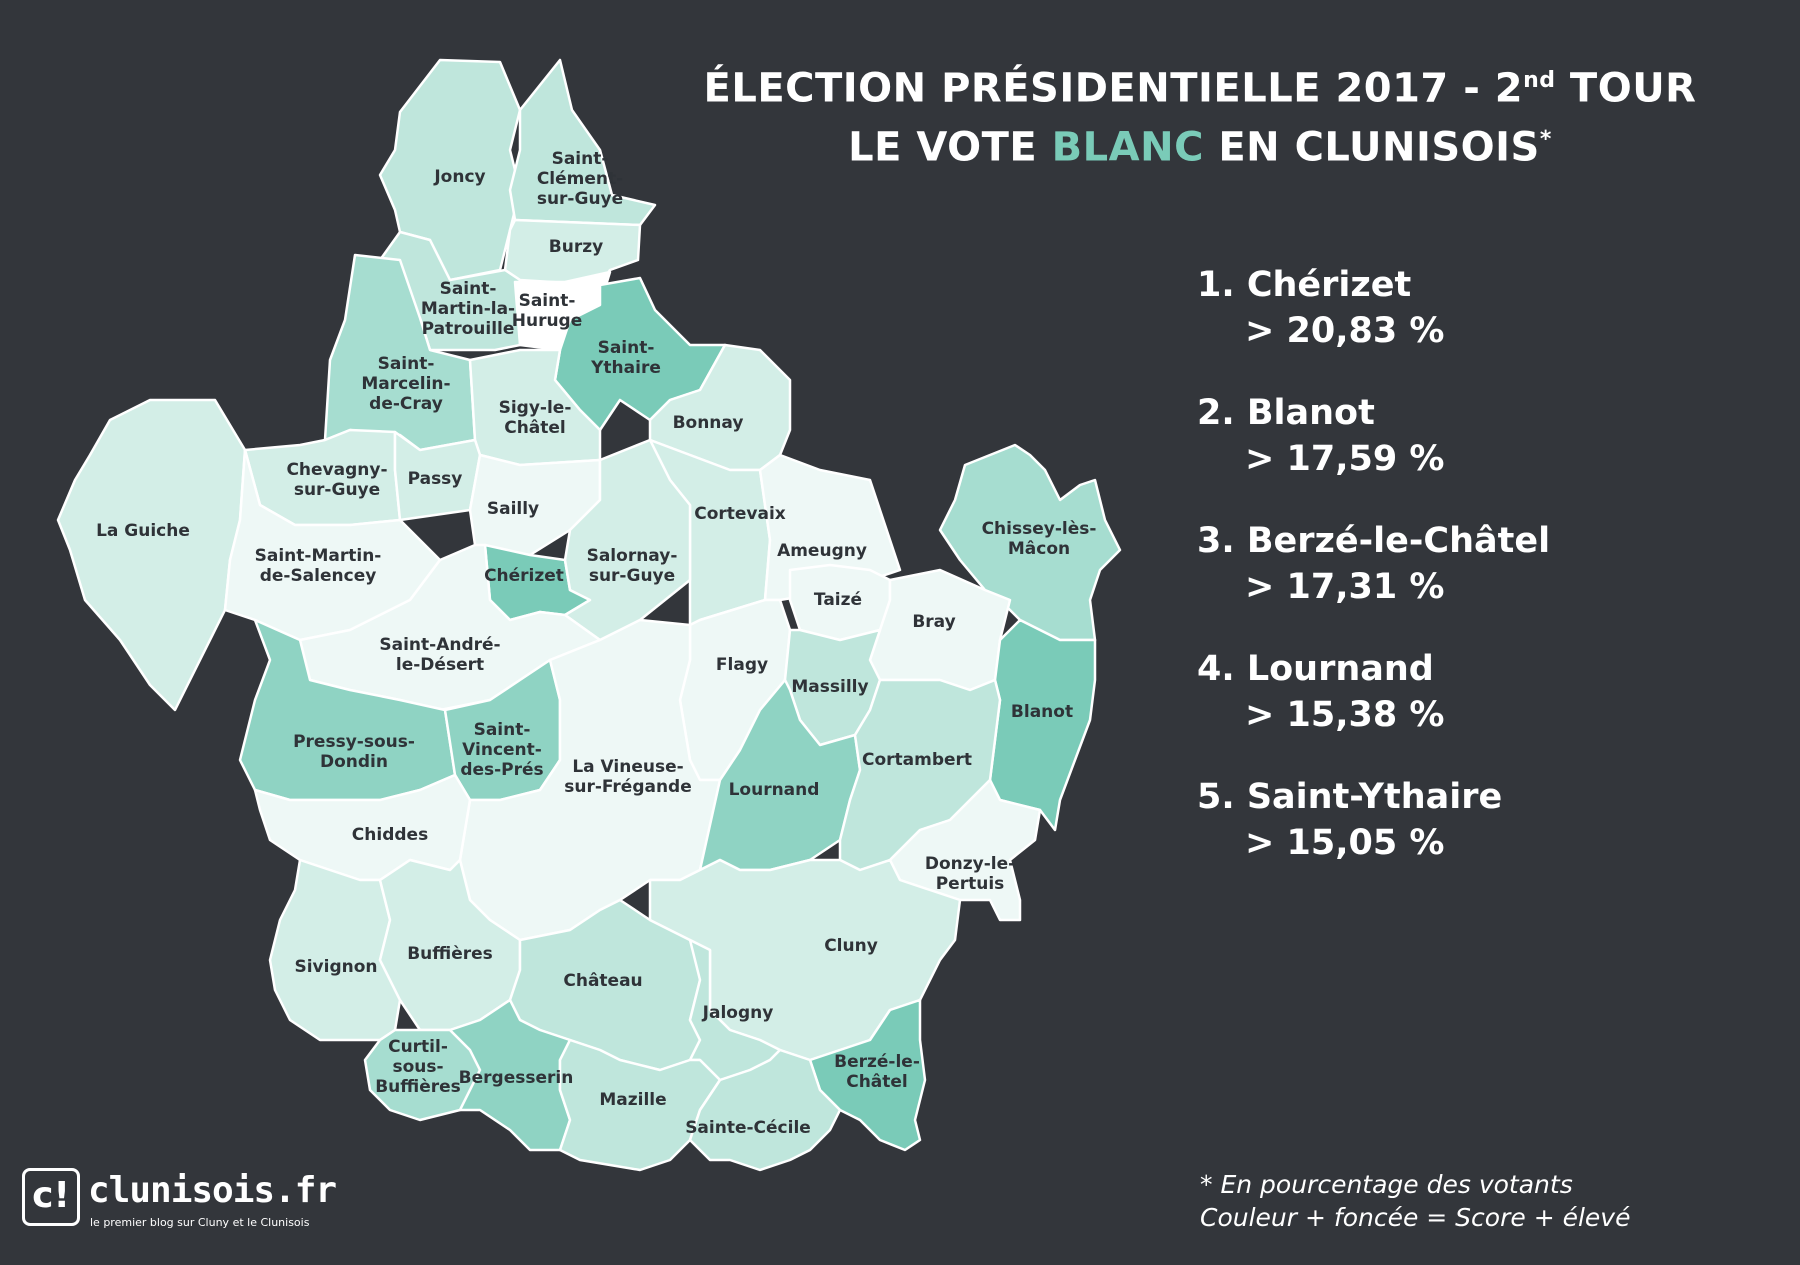  I want to click on ranking-item: 2. Blanot > 17,59 %, so click(1373, 436).